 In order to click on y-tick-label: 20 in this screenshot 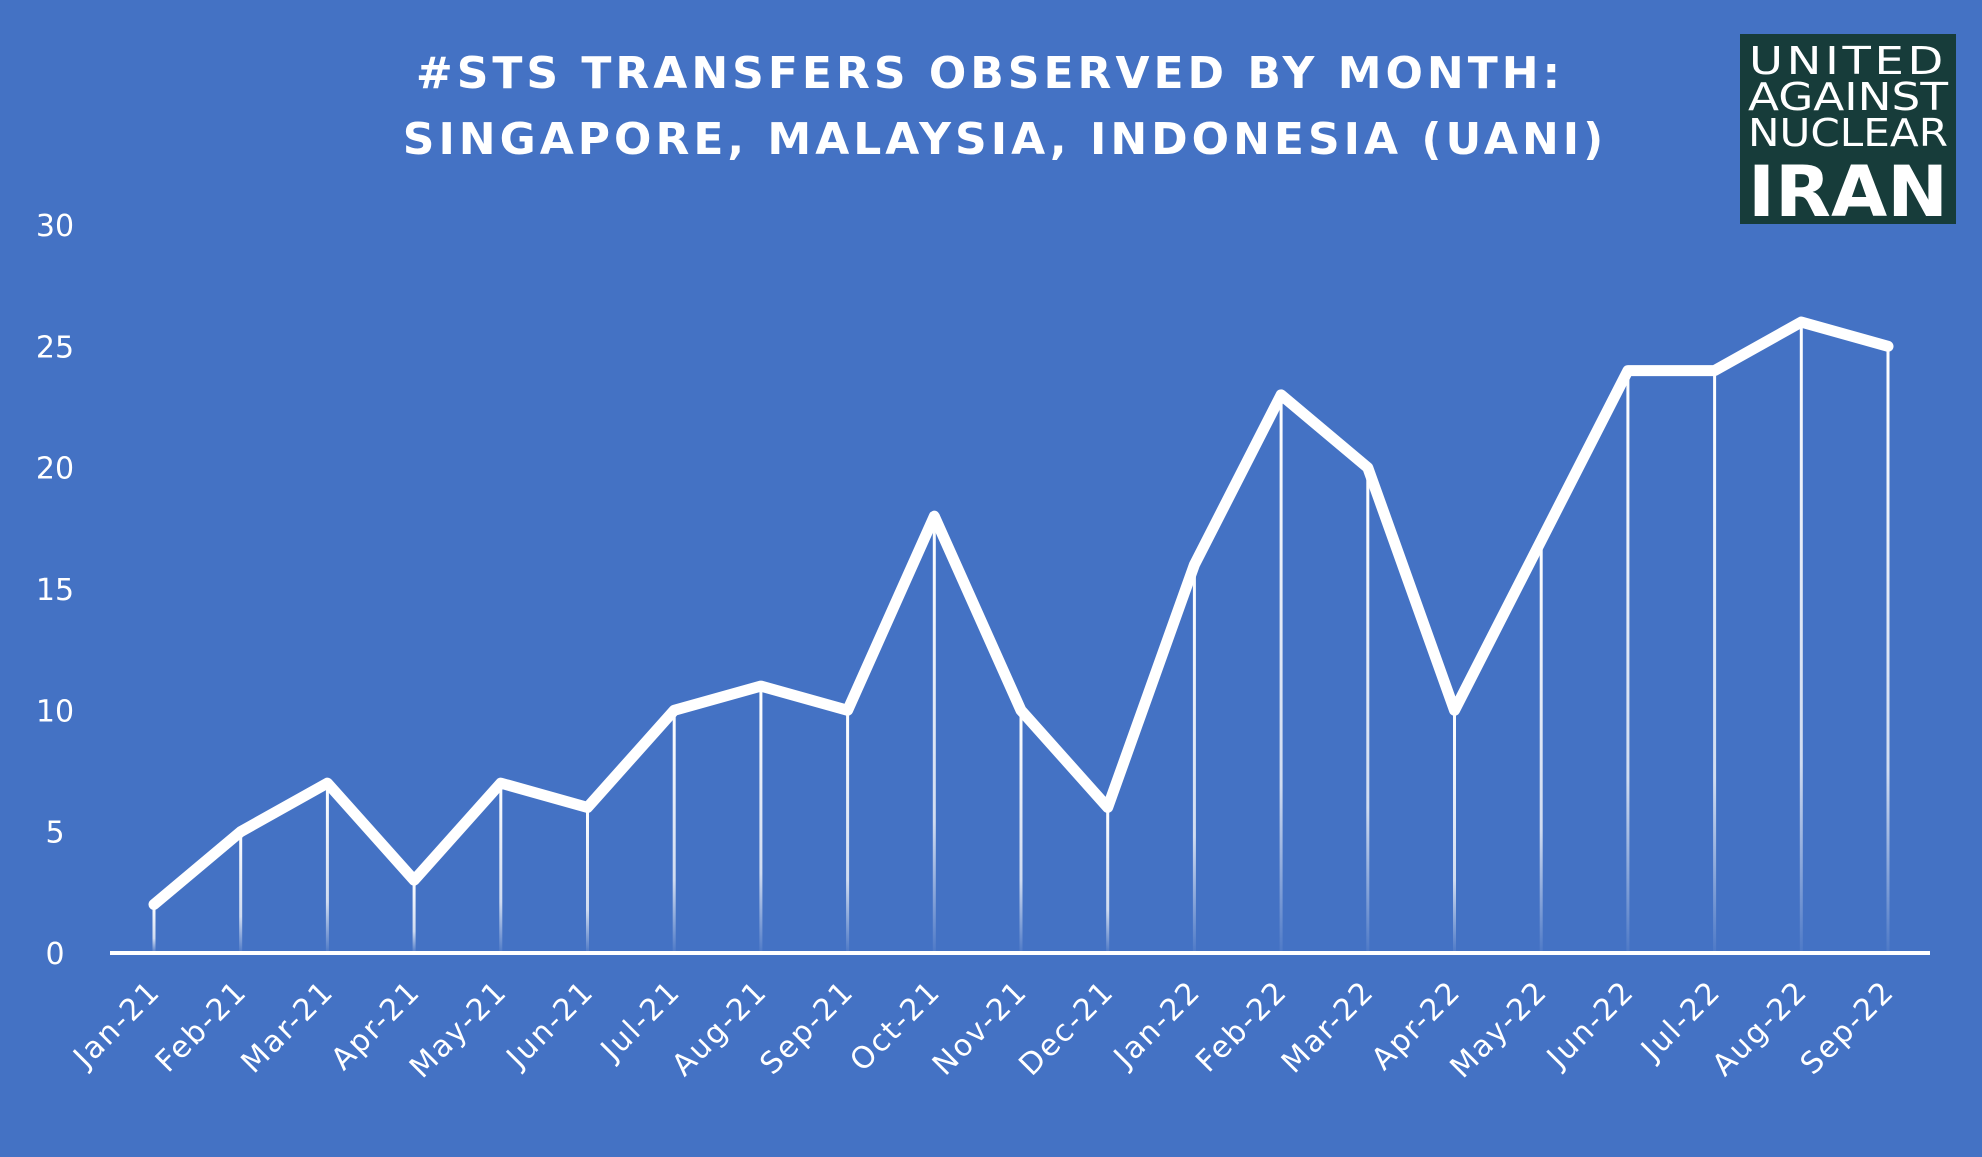, I will do `click(55, 469)`.